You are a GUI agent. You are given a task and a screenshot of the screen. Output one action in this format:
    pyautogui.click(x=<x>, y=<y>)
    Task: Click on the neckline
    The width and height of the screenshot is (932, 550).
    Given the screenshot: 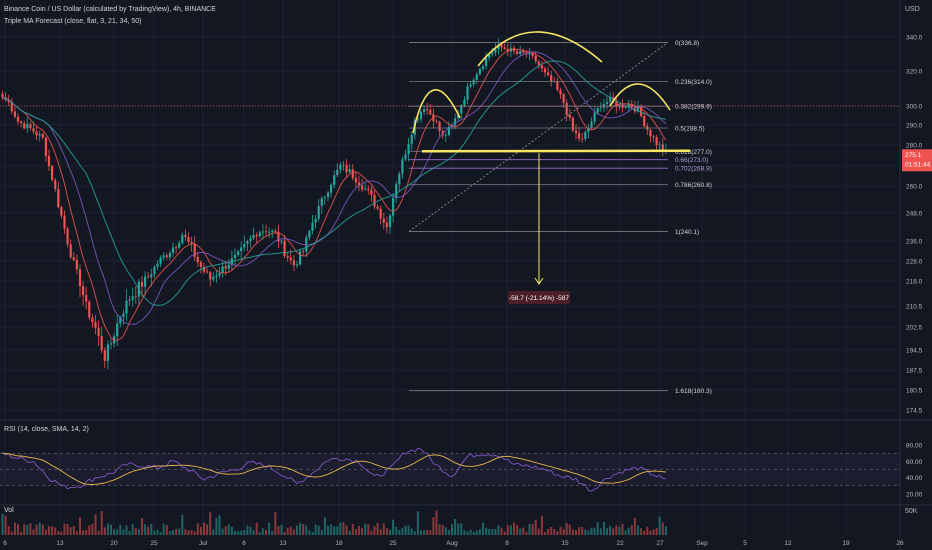 What is the action you would take?
    pyautogui.click(x=556, y=151)
    